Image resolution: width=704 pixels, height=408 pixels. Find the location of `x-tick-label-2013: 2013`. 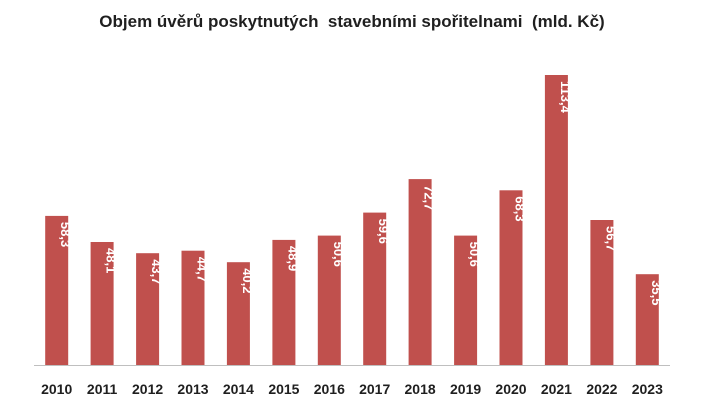

x-tick-label-2013: 2013 is located at coordinates (192, 389).